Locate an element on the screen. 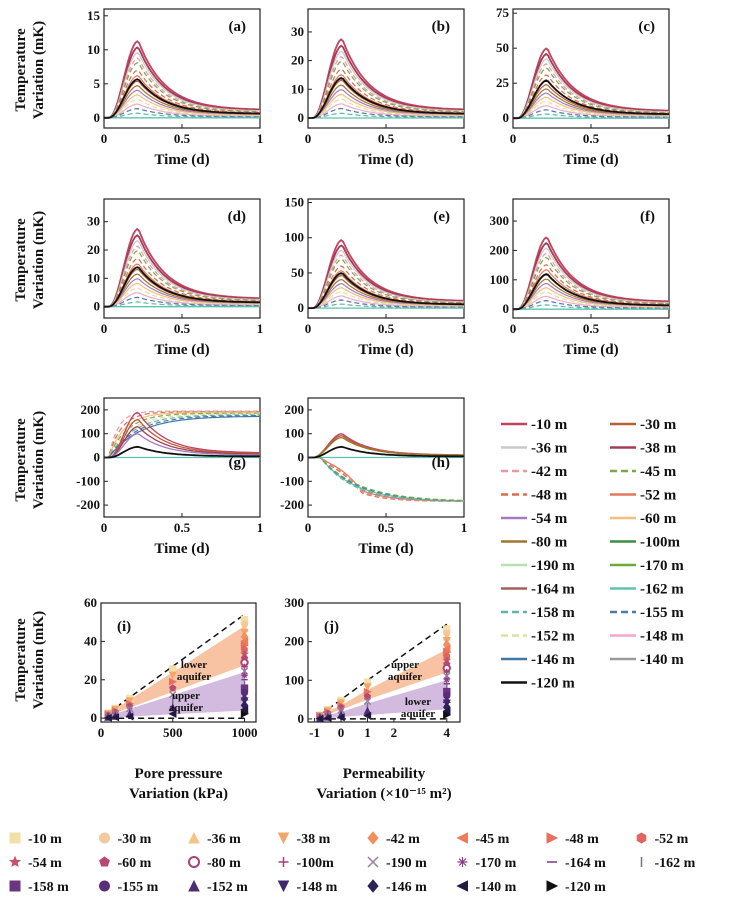  panel-f: 0 0.5 1 0 100 200 300 Time (d) (f) is located at coordinates (581, 278).